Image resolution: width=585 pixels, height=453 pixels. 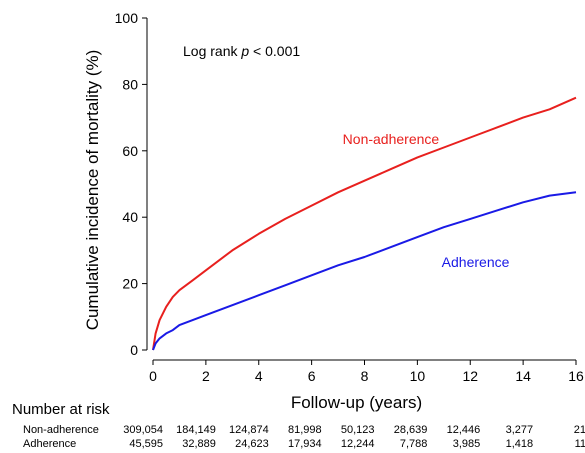 I want to click on y-tick-label: 60, so click(x=130, y=151).